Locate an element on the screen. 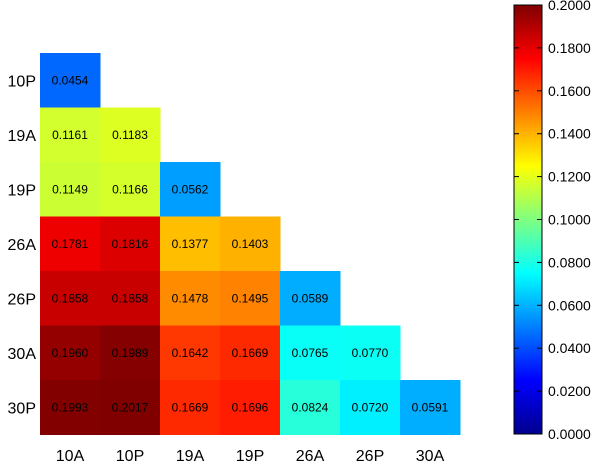  y-tick-label: 10P is located at coordinates (22, 81).